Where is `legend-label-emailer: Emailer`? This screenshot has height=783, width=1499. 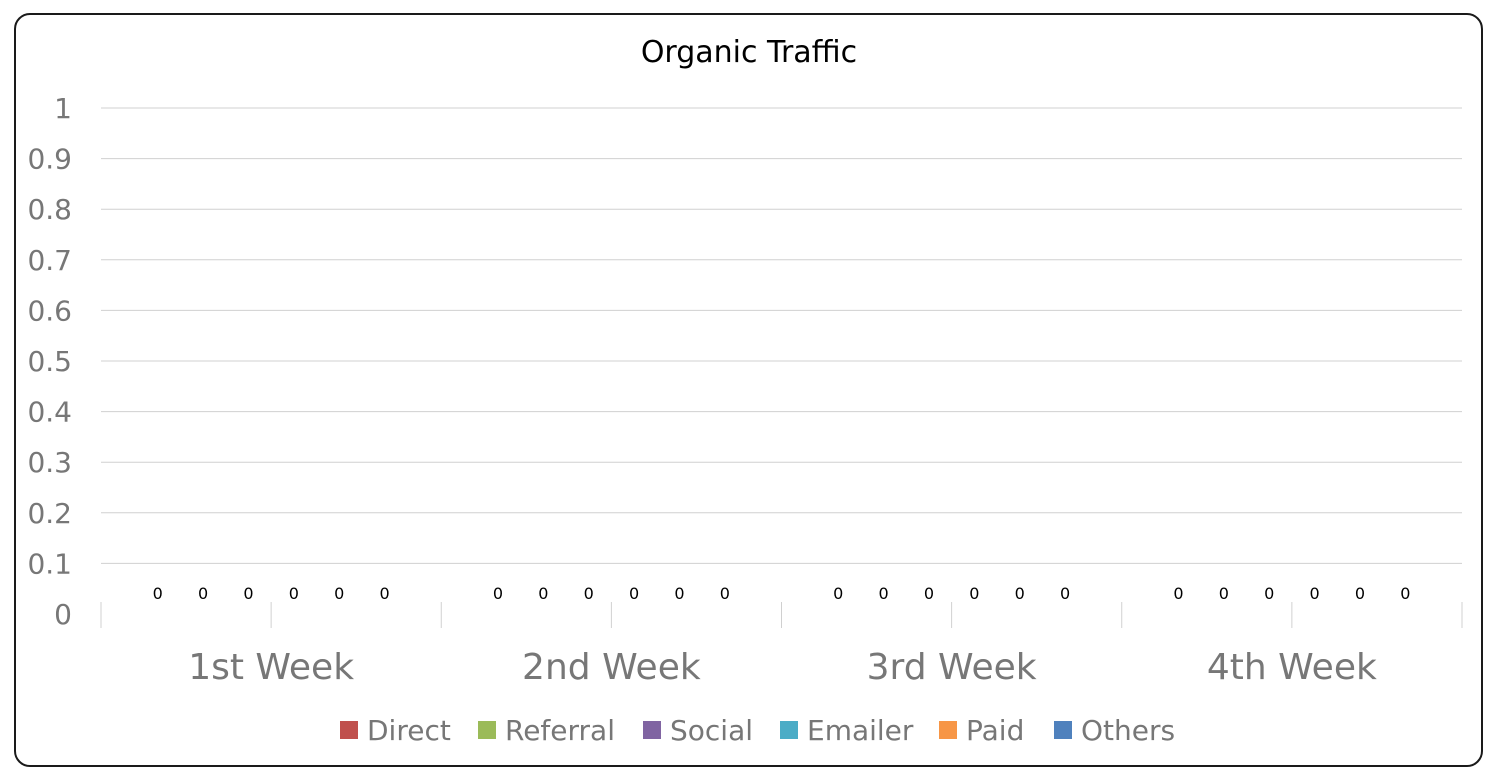
legend-label-emailer: Emailer is located at coordinates (860, 730).